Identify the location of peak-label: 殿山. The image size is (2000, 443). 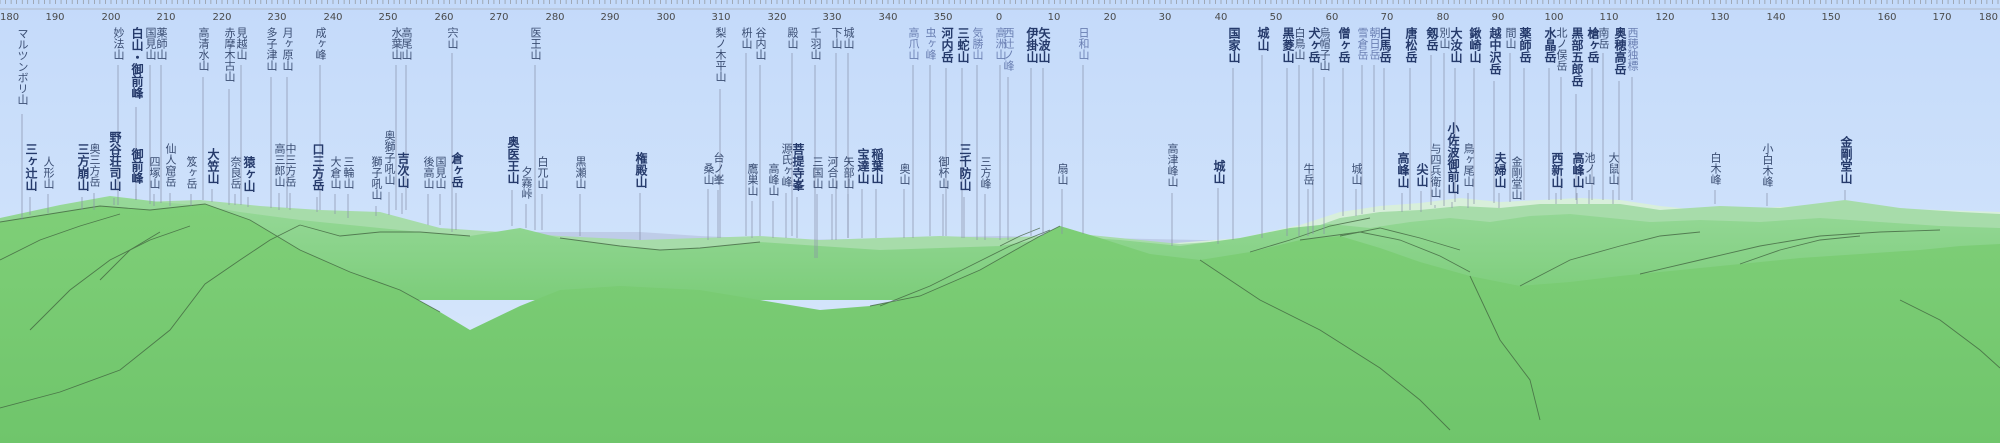
(792, 38).